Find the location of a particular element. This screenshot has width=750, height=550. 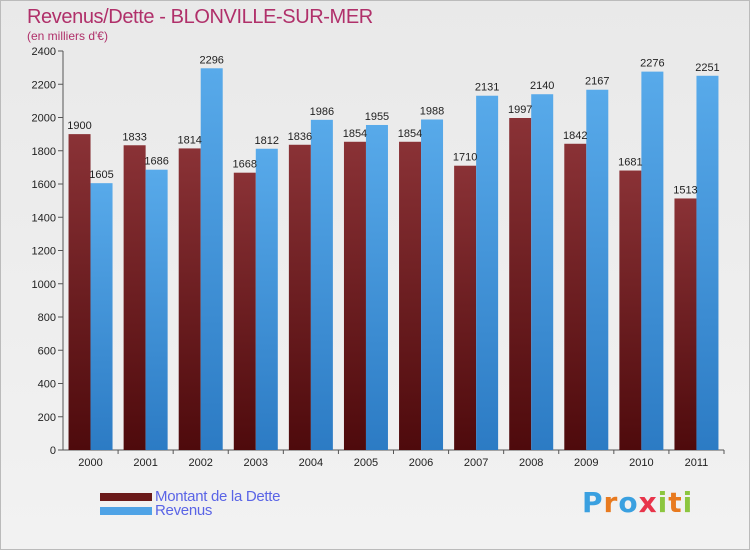

y-tick-label: 2000 is located at coordinates (44, 119).